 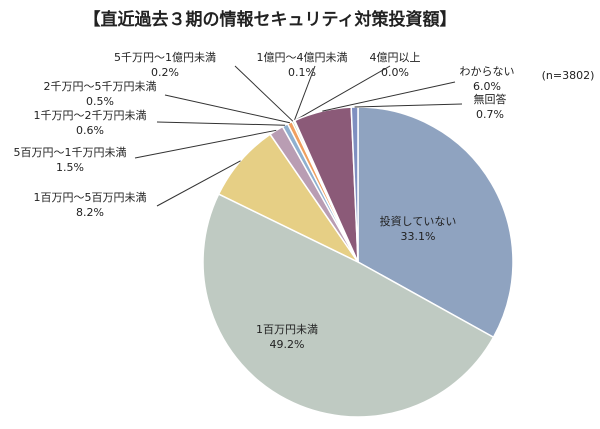 I want to click on sample-size: (n=3802), so click(x=568, y=75).